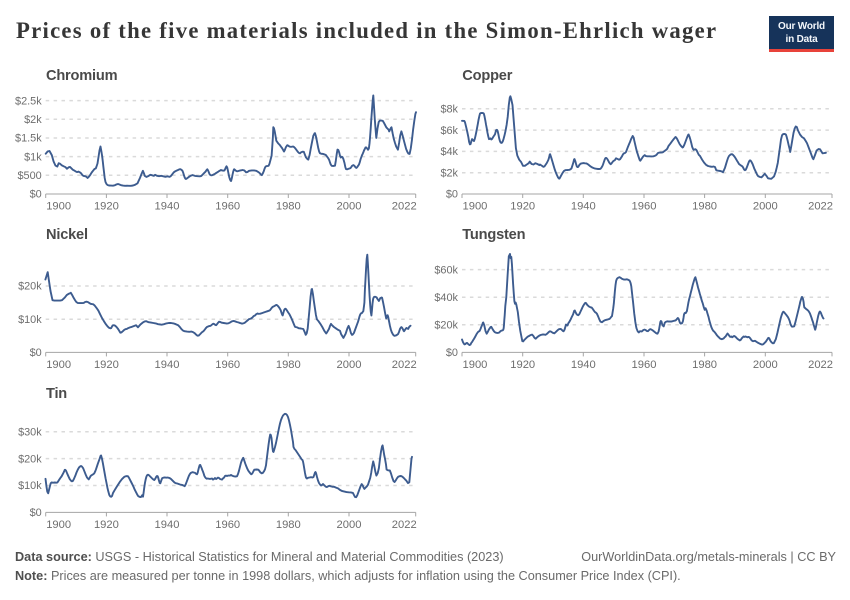 The height and width of the screenshot is (600, 850). Describe the element at coordinates (28, 101) in the screenshot. I see `svg-text: $2.5k` at that location.